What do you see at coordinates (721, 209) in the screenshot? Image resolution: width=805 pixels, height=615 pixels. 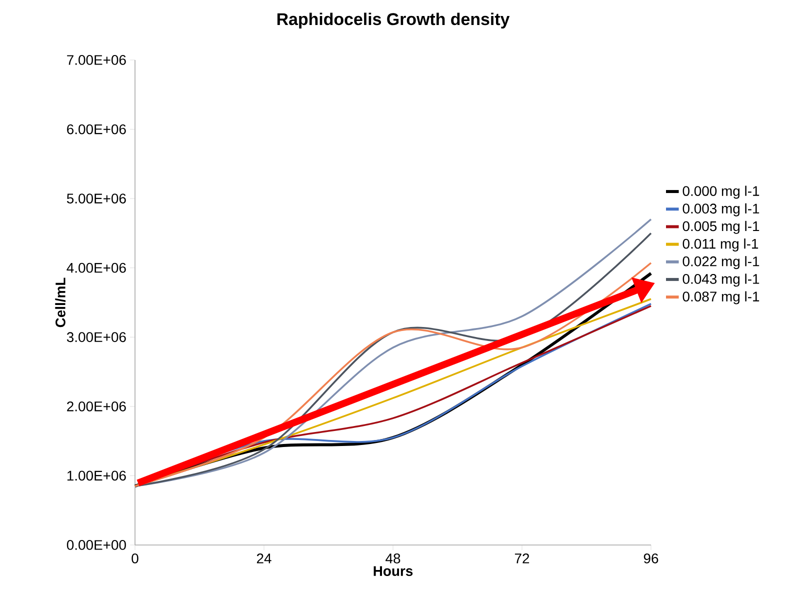 I see `legend-label: 0.003 mg l-1` at bounding box center [721, 209].